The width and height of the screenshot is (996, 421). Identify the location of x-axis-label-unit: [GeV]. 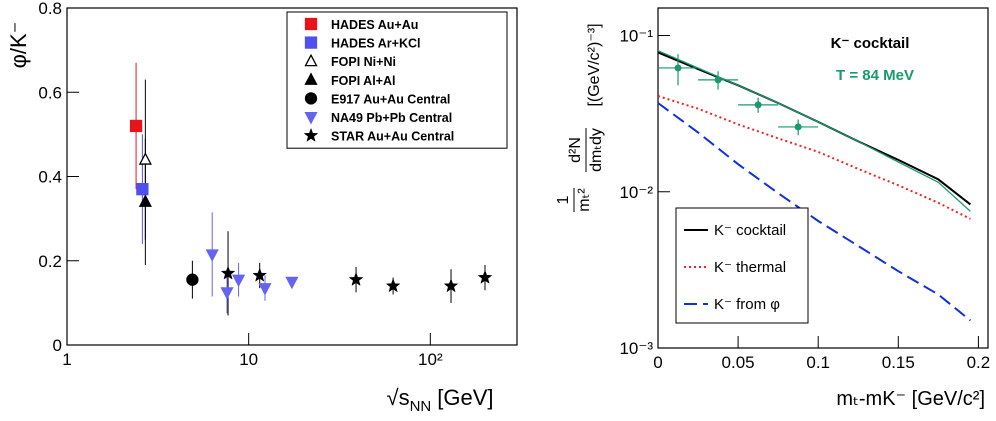
(465, 397).